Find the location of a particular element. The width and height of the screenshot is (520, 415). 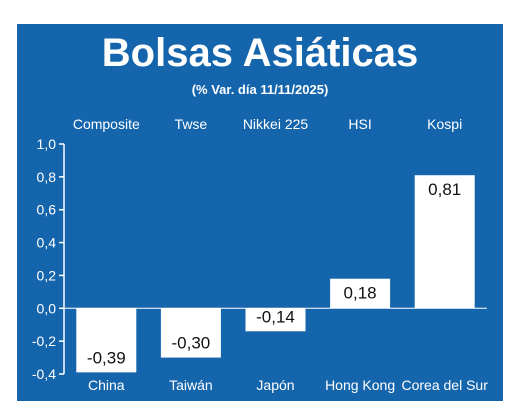

y-tick-label: -0,2 is located at coordinates (44, 341).